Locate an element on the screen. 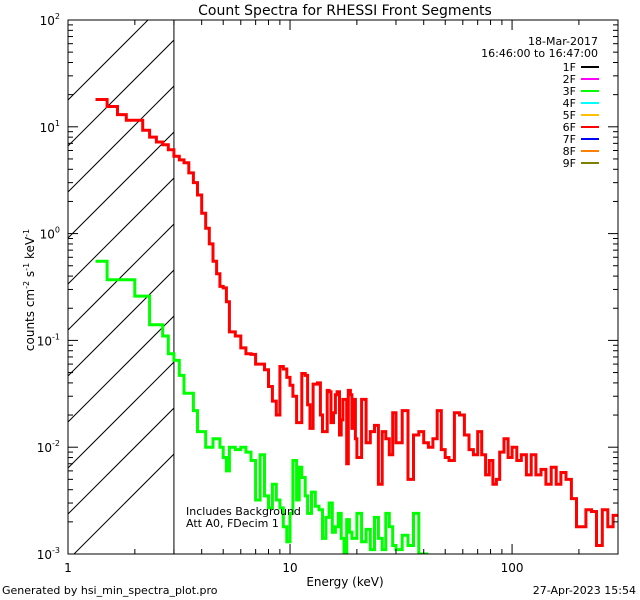  legend-label: 6F is located at coordinates (569, 127).